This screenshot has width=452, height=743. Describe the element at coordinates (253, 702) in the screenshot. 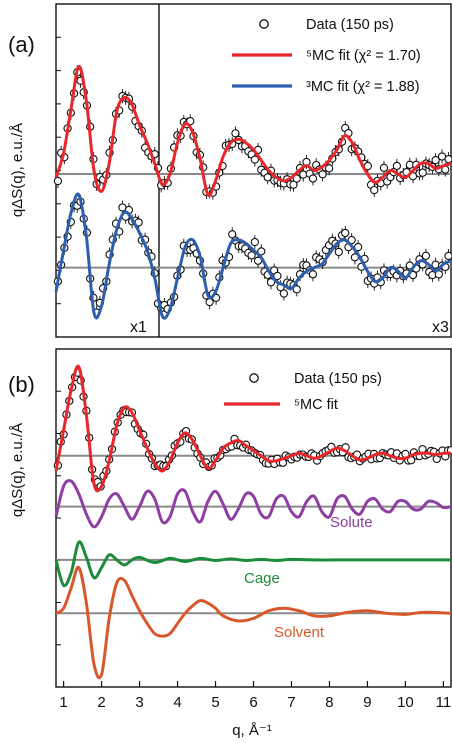

I see `x-tick-label: 6` at that location.